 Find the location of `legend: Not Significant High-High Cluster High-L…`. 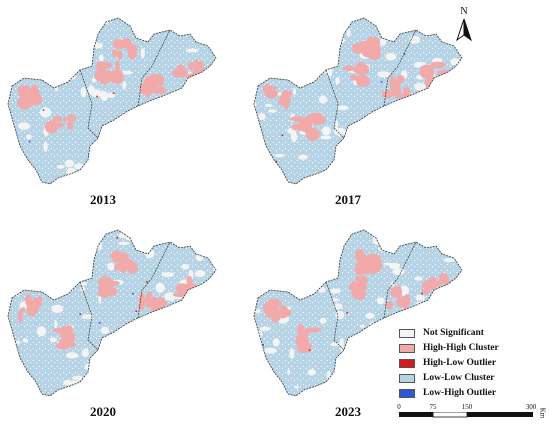

legend: Not Significant High-High Cluster High-L… is located at coordinates (469, 364).